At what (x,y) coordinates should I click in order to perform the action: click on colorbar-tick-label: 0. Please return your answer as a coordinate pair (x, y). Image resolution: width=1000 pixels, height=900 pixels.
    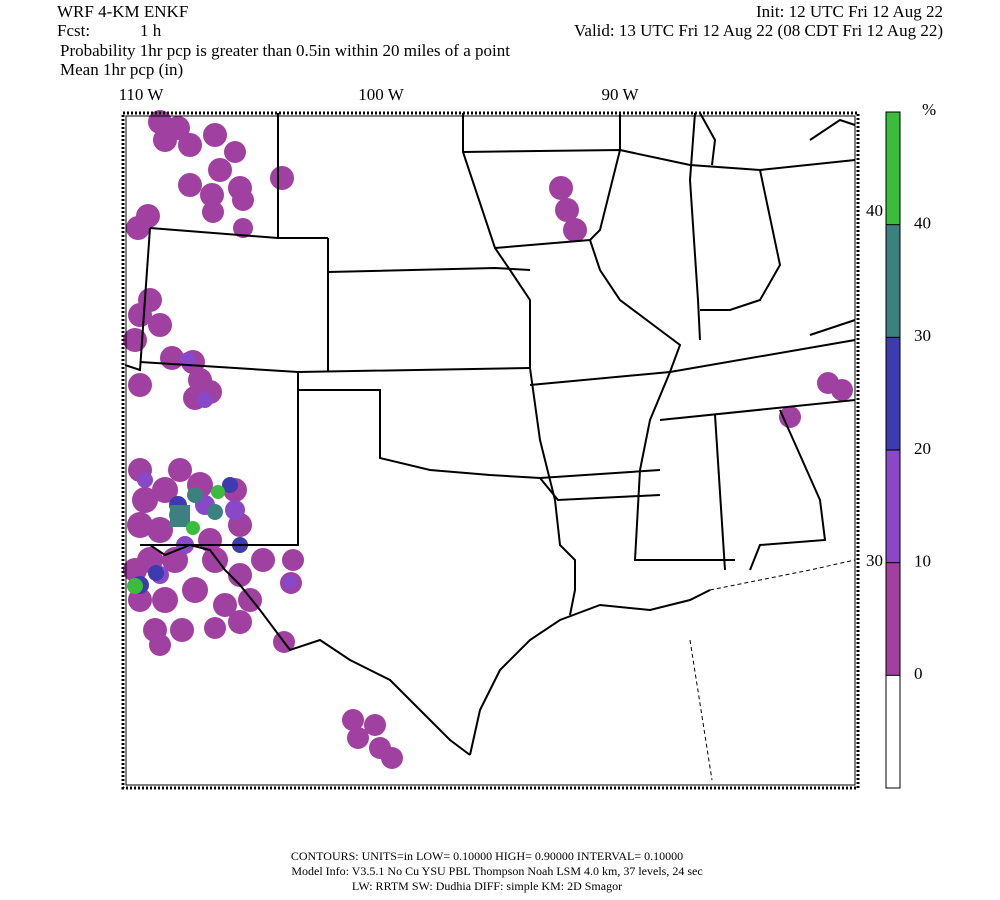
    Looking at the image, I should click on (918, 673).